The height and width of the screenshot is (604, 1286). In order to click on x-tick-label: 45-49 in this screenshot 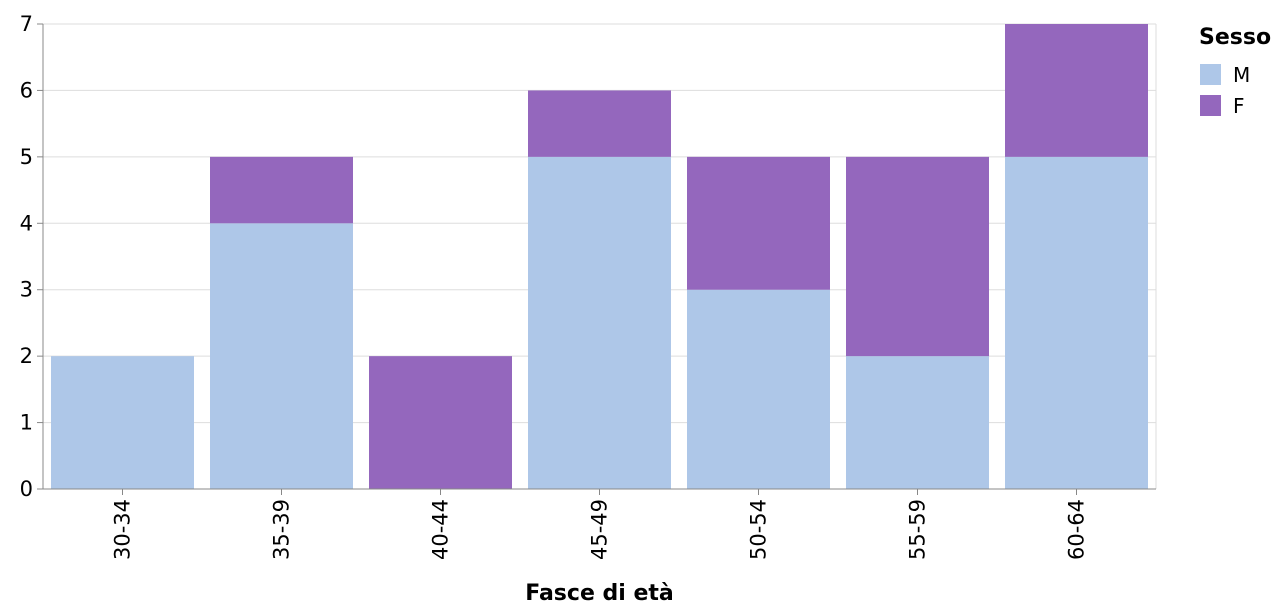, I will do `click(600, 529)`.